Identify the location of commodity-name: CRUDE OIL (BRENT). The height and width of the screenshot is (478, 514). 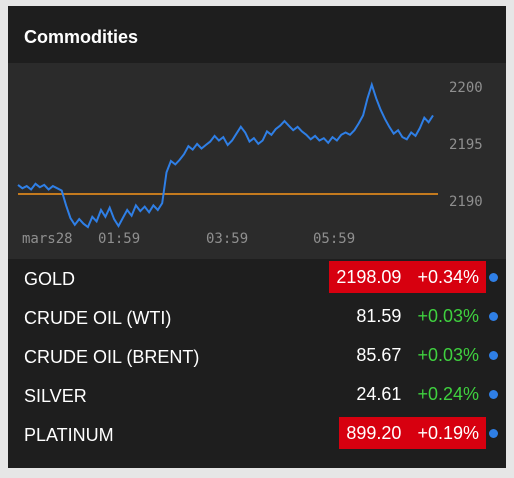
(112, 357).